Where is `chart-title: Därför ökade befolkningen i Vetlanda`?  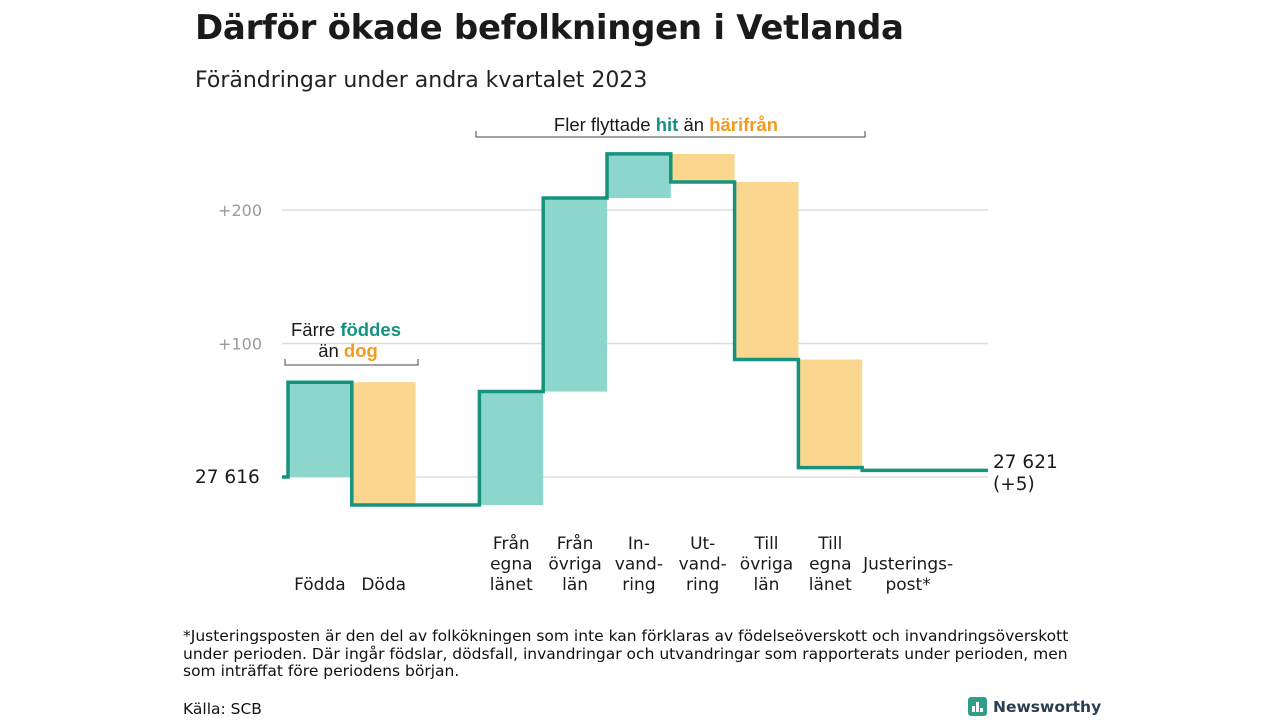
chart-title: Därför ökade befolkningen i Vetlanda is located at coordinates (549, 28).